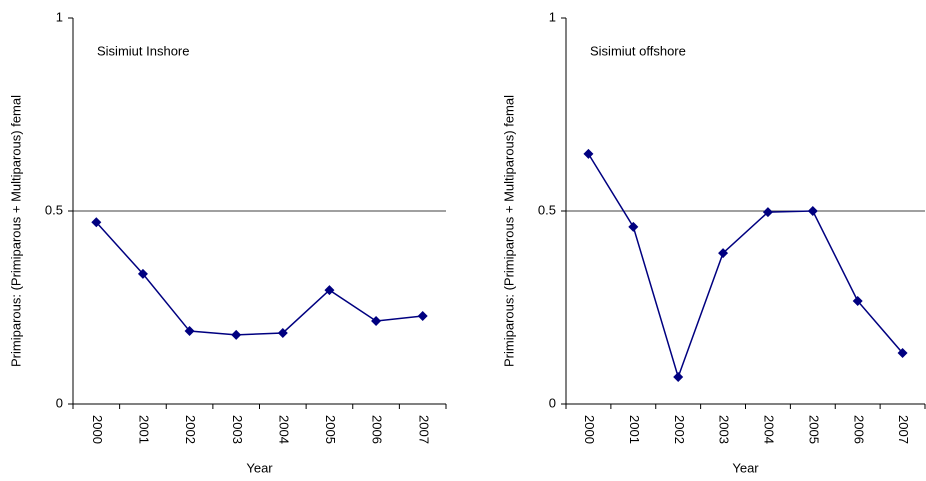  What do you see at coordinates (638, 50) in the screenshot?
I see `annotation: Sisimiut offshore` at bounding box center [638, 50].